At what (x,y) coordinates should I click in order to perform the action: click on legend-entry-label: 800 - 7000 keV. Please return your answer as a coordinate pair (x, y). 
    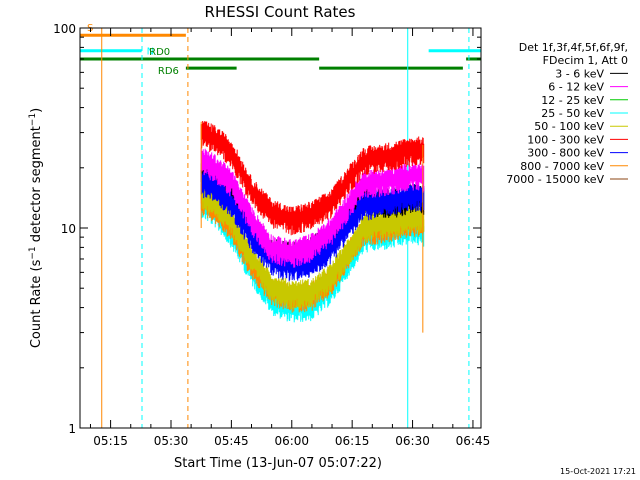
    Looking at the image, I should click on (562, 166).